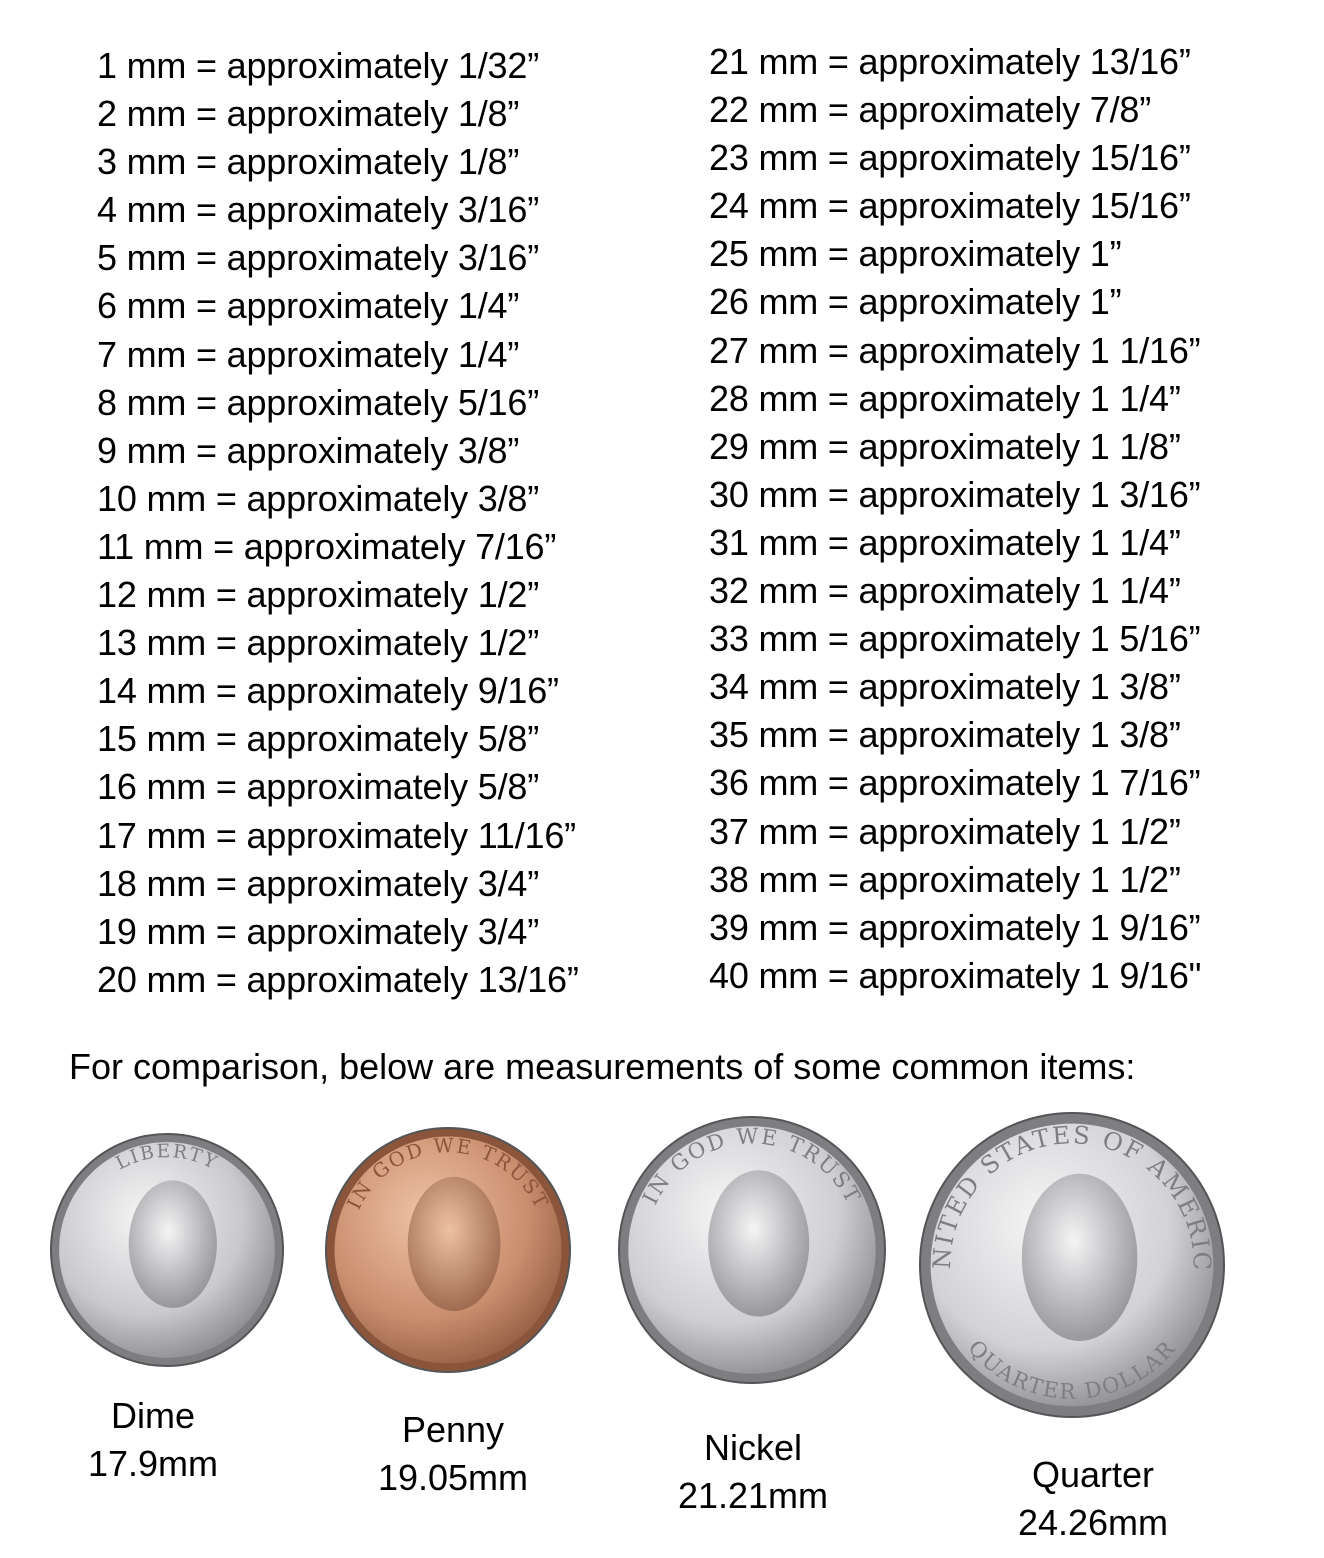  What do you see at coordinates (915, 254) in the screenshot?
I see `conversion-row: 25 mm = approximately 1”` at bounding box center [915, 254].